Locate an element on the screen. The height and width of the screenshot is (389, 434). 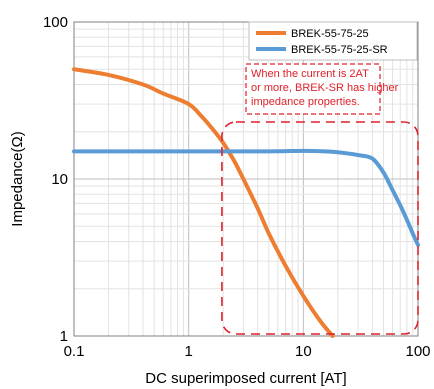
annotation-line-3: impedance properties. is located at coordinates (305, 102).